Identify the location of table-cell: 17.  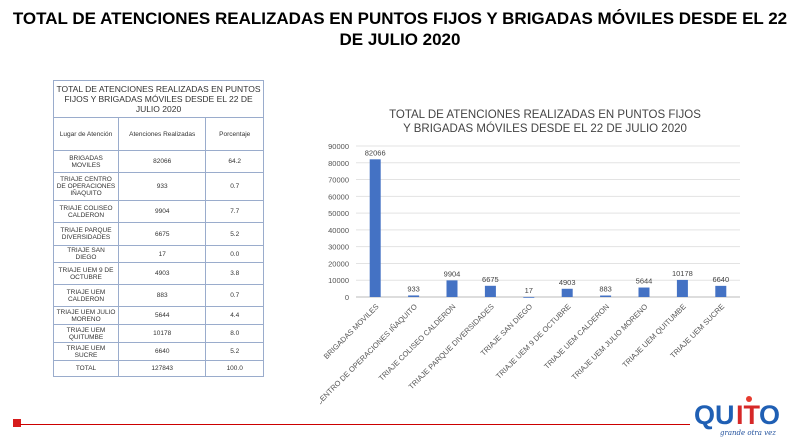
(162, 254).